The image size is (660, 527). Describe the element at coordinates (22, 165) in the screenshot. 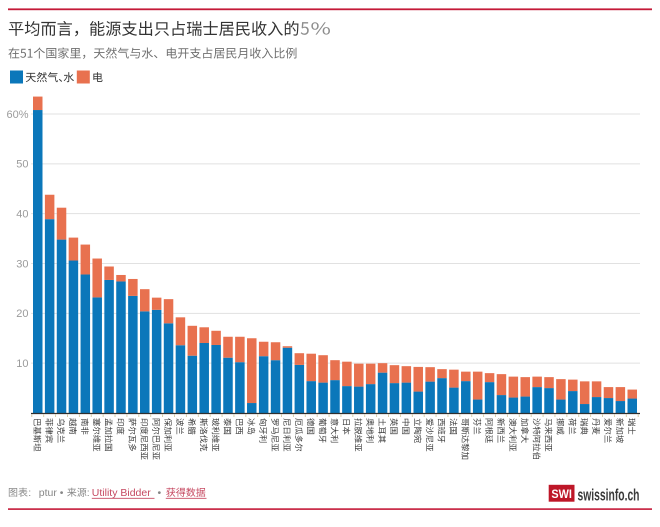

I see `svg-text: 50` at that location.